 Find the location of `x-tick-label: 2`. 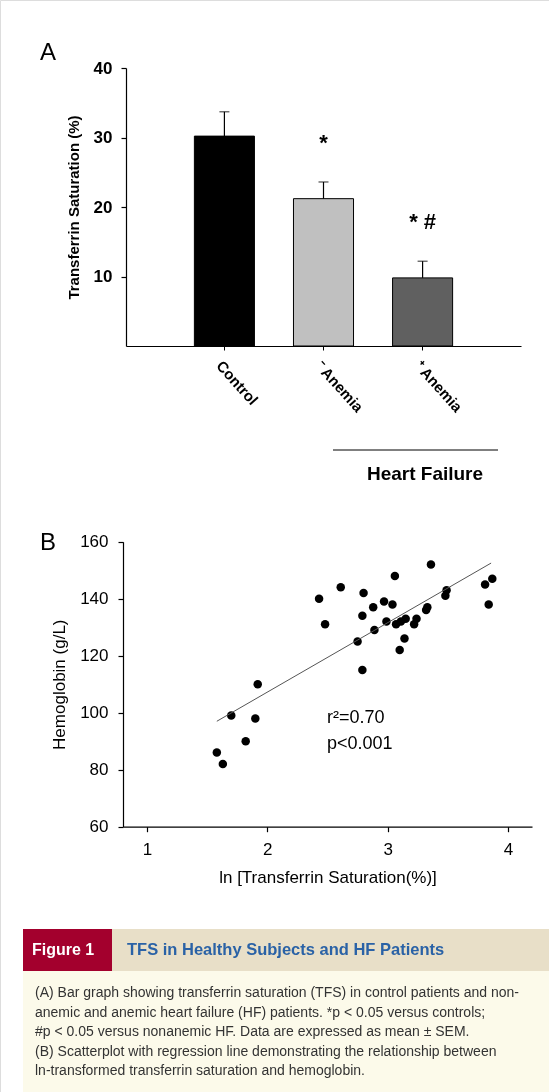

x-tick-label: 2 is located at coordinates (268, 850).